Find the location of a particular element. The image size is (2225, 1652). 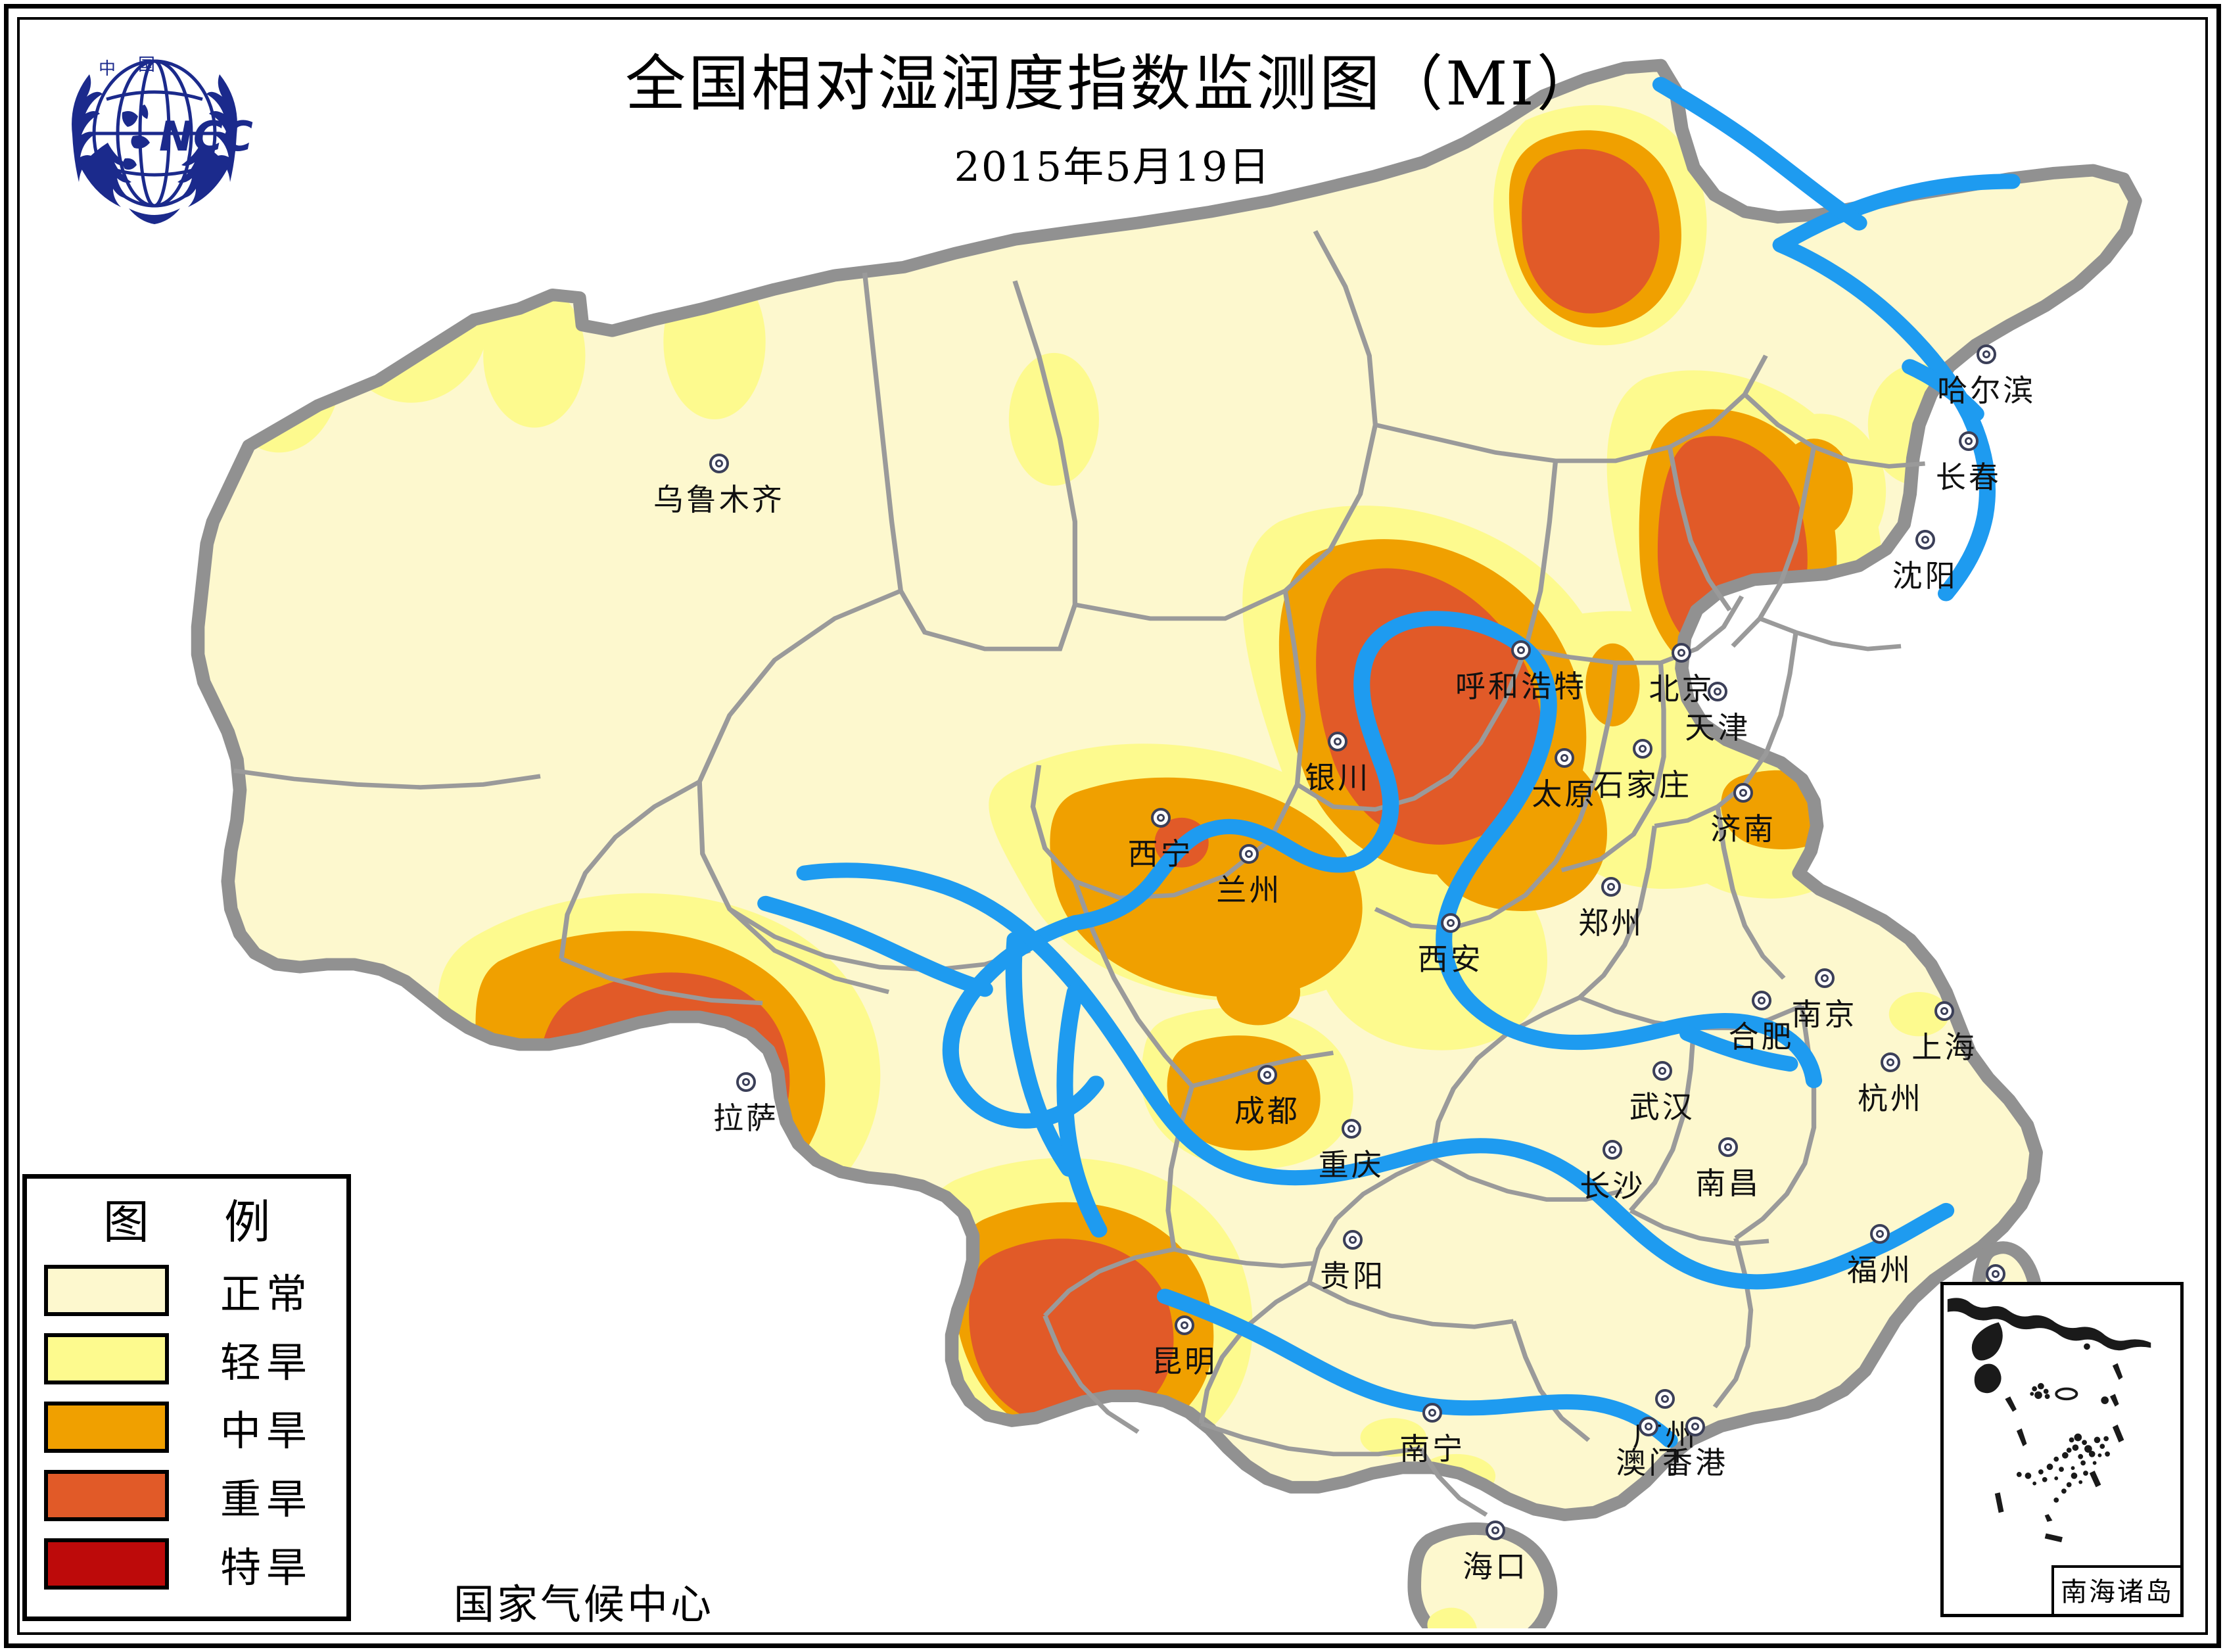

city-name: 银川 is located at coordinates (1338, 778).